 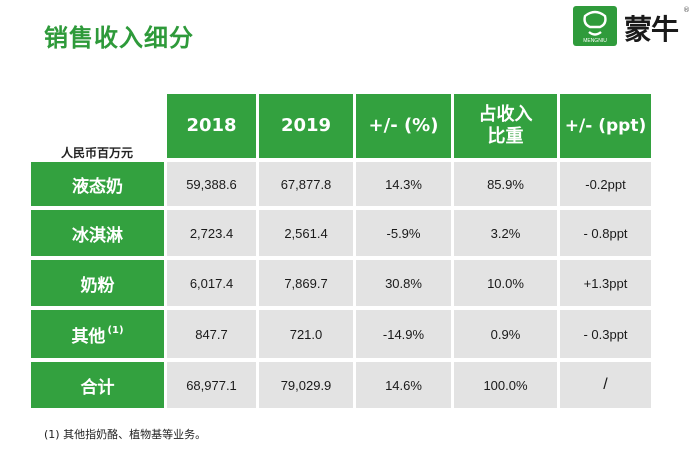 What do you see at coordinates (505, 283) in the screenshot?
I see `cell-milk-powder-share: 10.0%` at bounding box center [505, 283].